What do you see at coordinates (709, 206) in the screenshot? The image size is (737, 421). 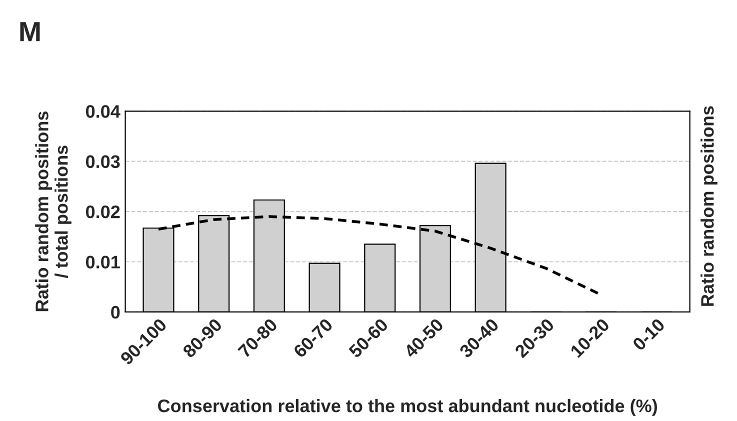 I see `text: Ratio random positions` at bounding box center [709, 206].